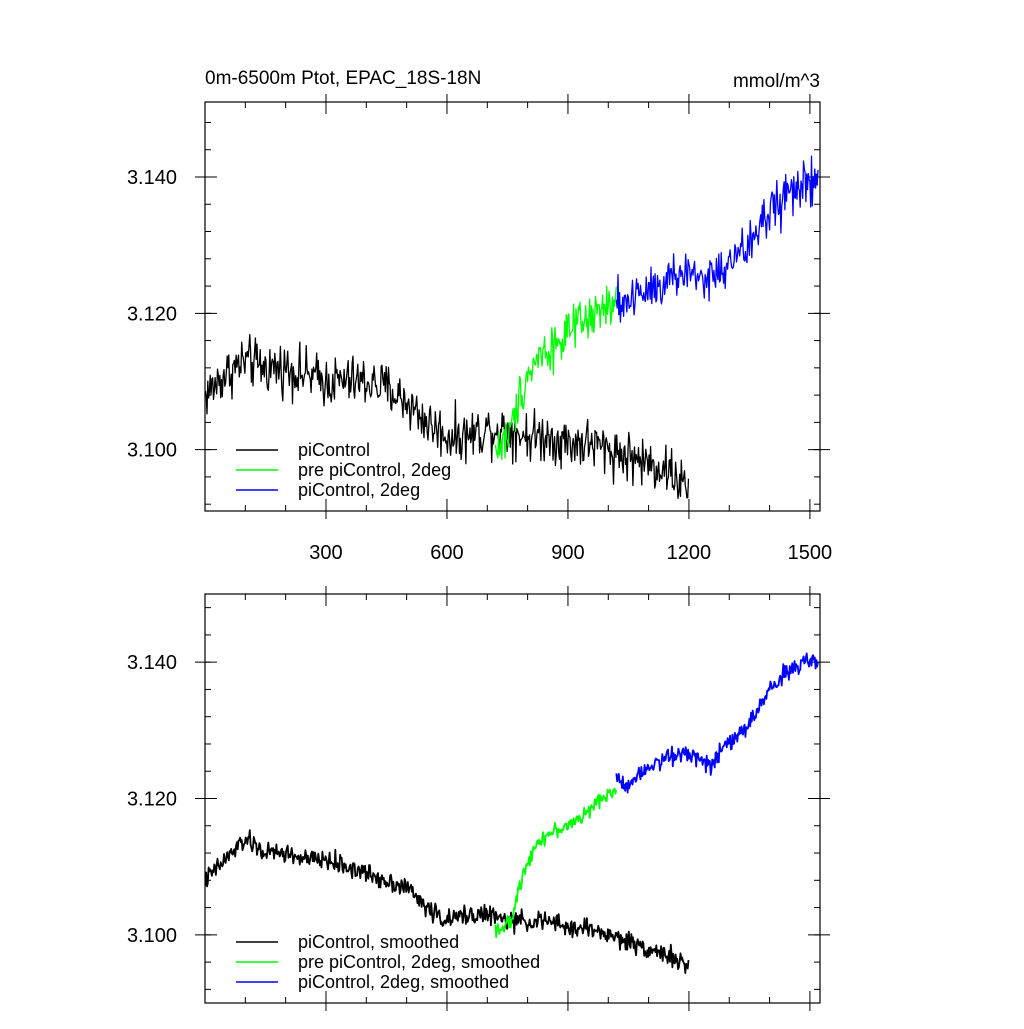 This screenshot has height=1029, width=1024. I want to click on x-tick-label: 1500, so click(810, 553).